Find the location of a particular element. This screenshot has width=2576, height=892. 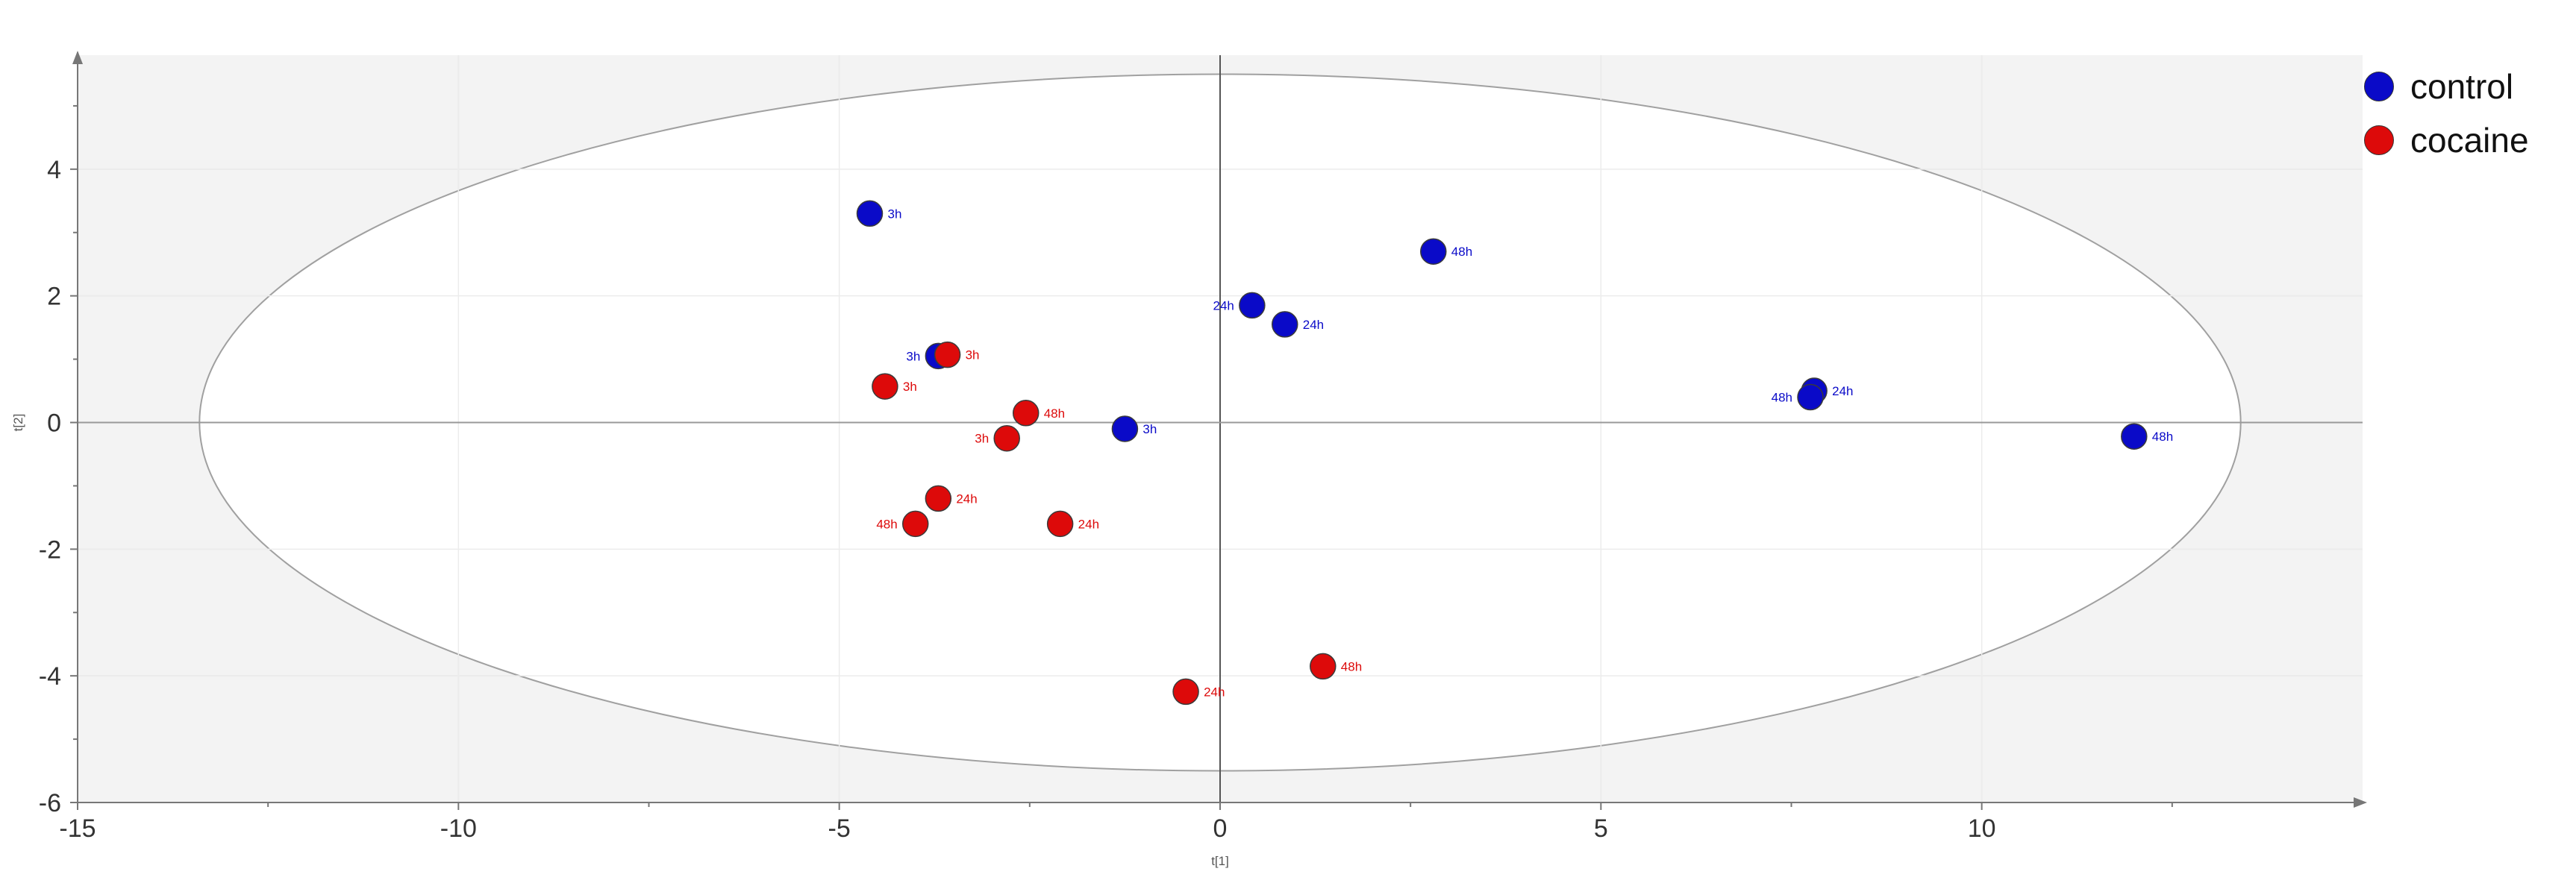

legend-item-cocaine: cocaine is located at coordinates (2446, 140).